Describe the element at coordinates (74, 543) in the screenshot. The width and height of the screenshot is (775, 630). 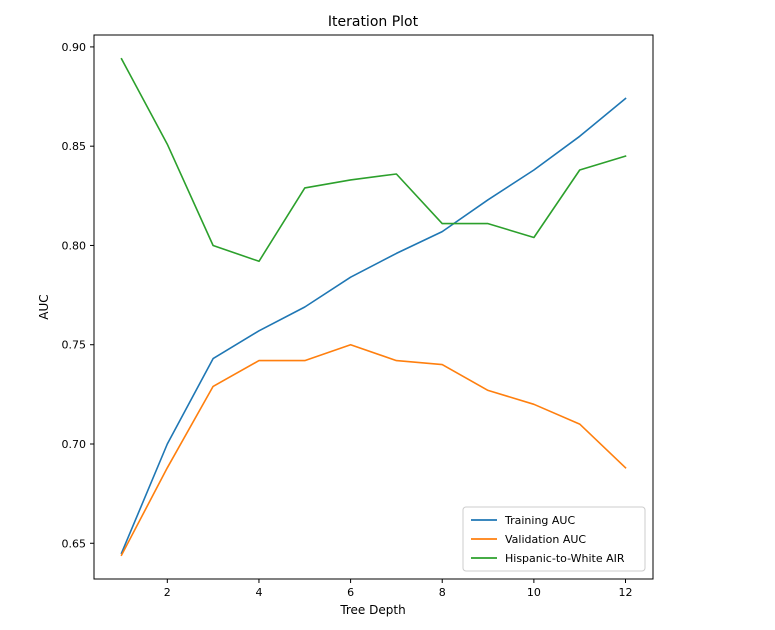
I see `y-tick-label: 0.65` at that location.